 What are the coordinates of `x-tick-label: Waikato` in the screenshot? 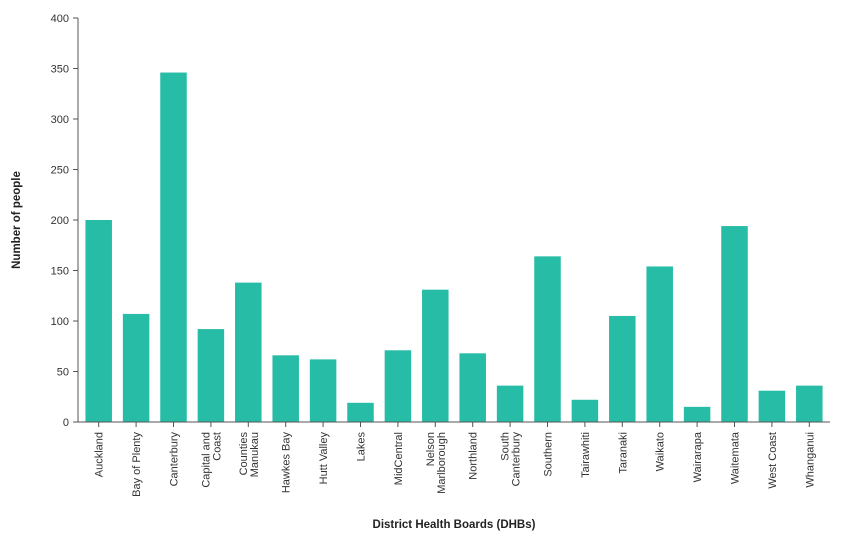 It's located at (661, 451).